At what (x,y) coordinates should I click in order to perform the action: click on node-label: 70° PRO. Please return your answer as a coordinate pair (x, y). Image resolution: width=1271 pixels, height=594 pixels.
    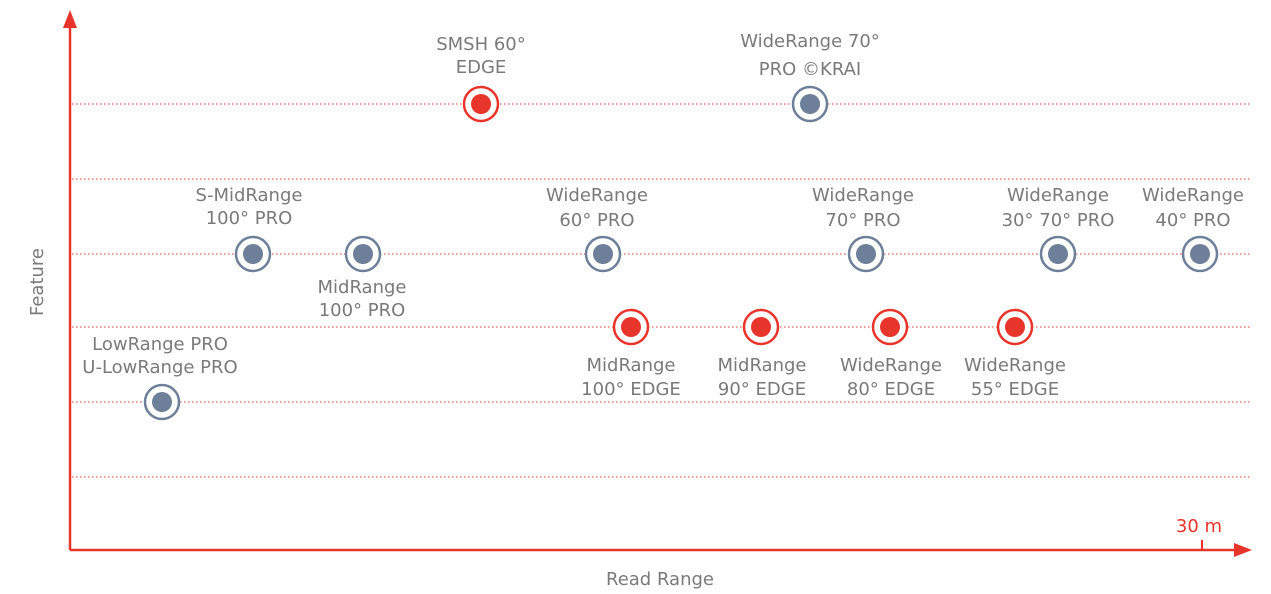
    Looking at the image, I should click on (862, 220).